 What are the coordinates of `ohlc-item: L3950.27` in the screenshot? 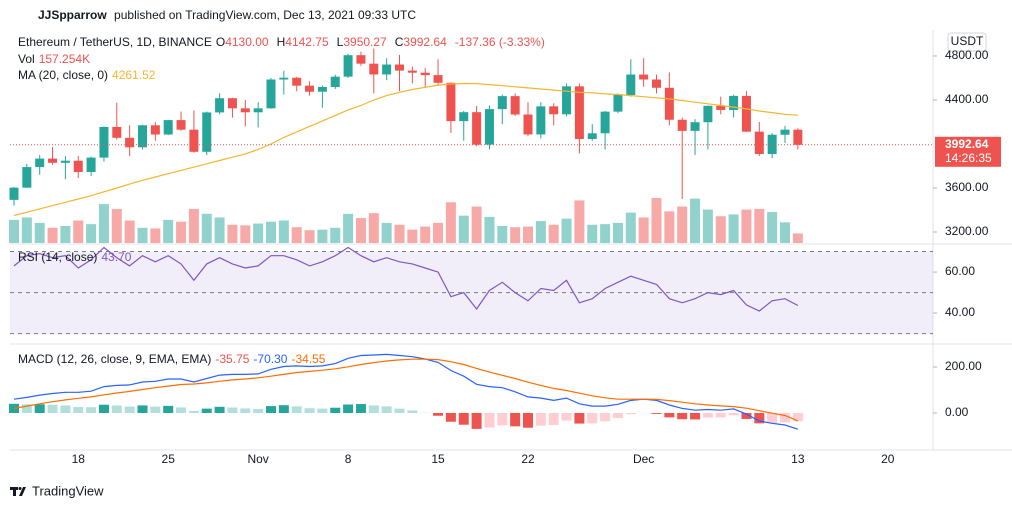 It's located at (364, 42).